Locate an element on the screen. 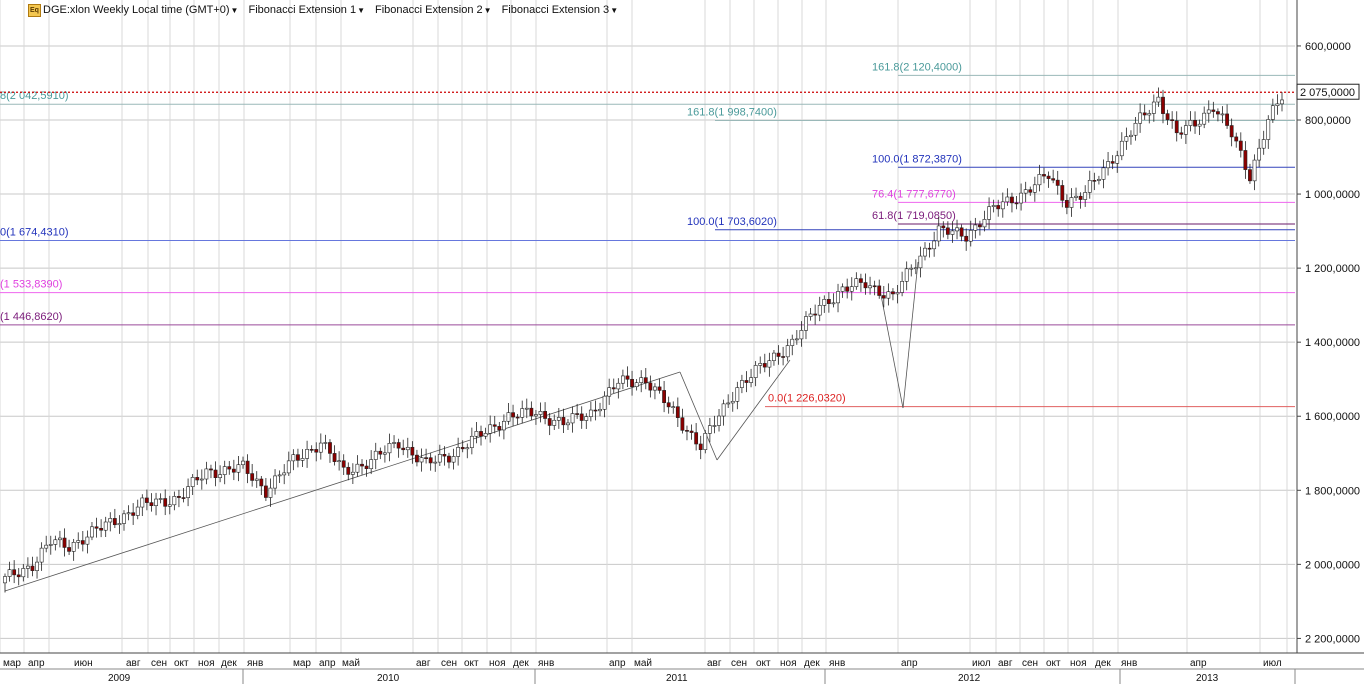 Image resolution: width=1364 pixels, height=684 pixels. fib-level-label: 161.8(2 120,4000) is located at coordinates (917, 67).